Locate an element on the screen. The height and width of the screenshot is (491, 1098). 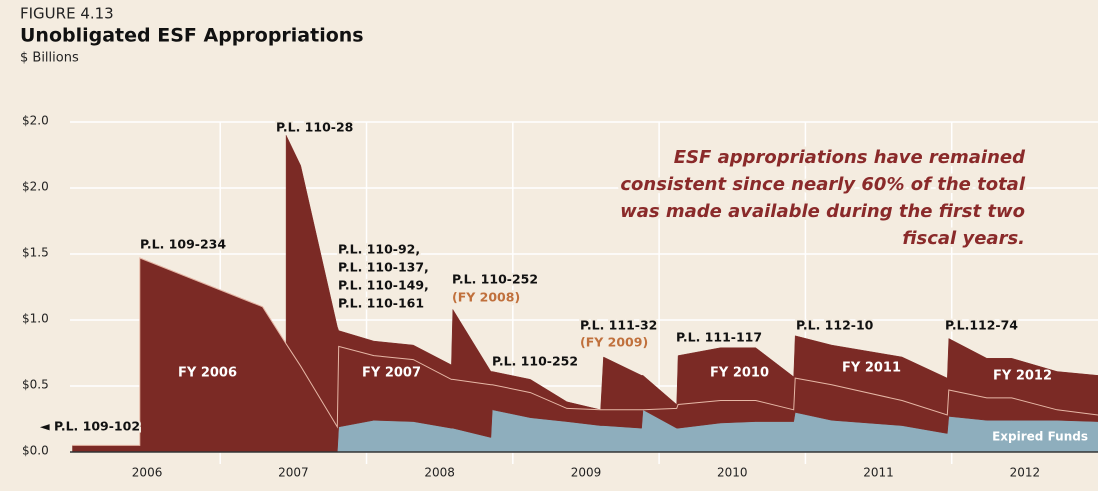
annotation: P.L. 111-117 is located at coordinates (719, 337).